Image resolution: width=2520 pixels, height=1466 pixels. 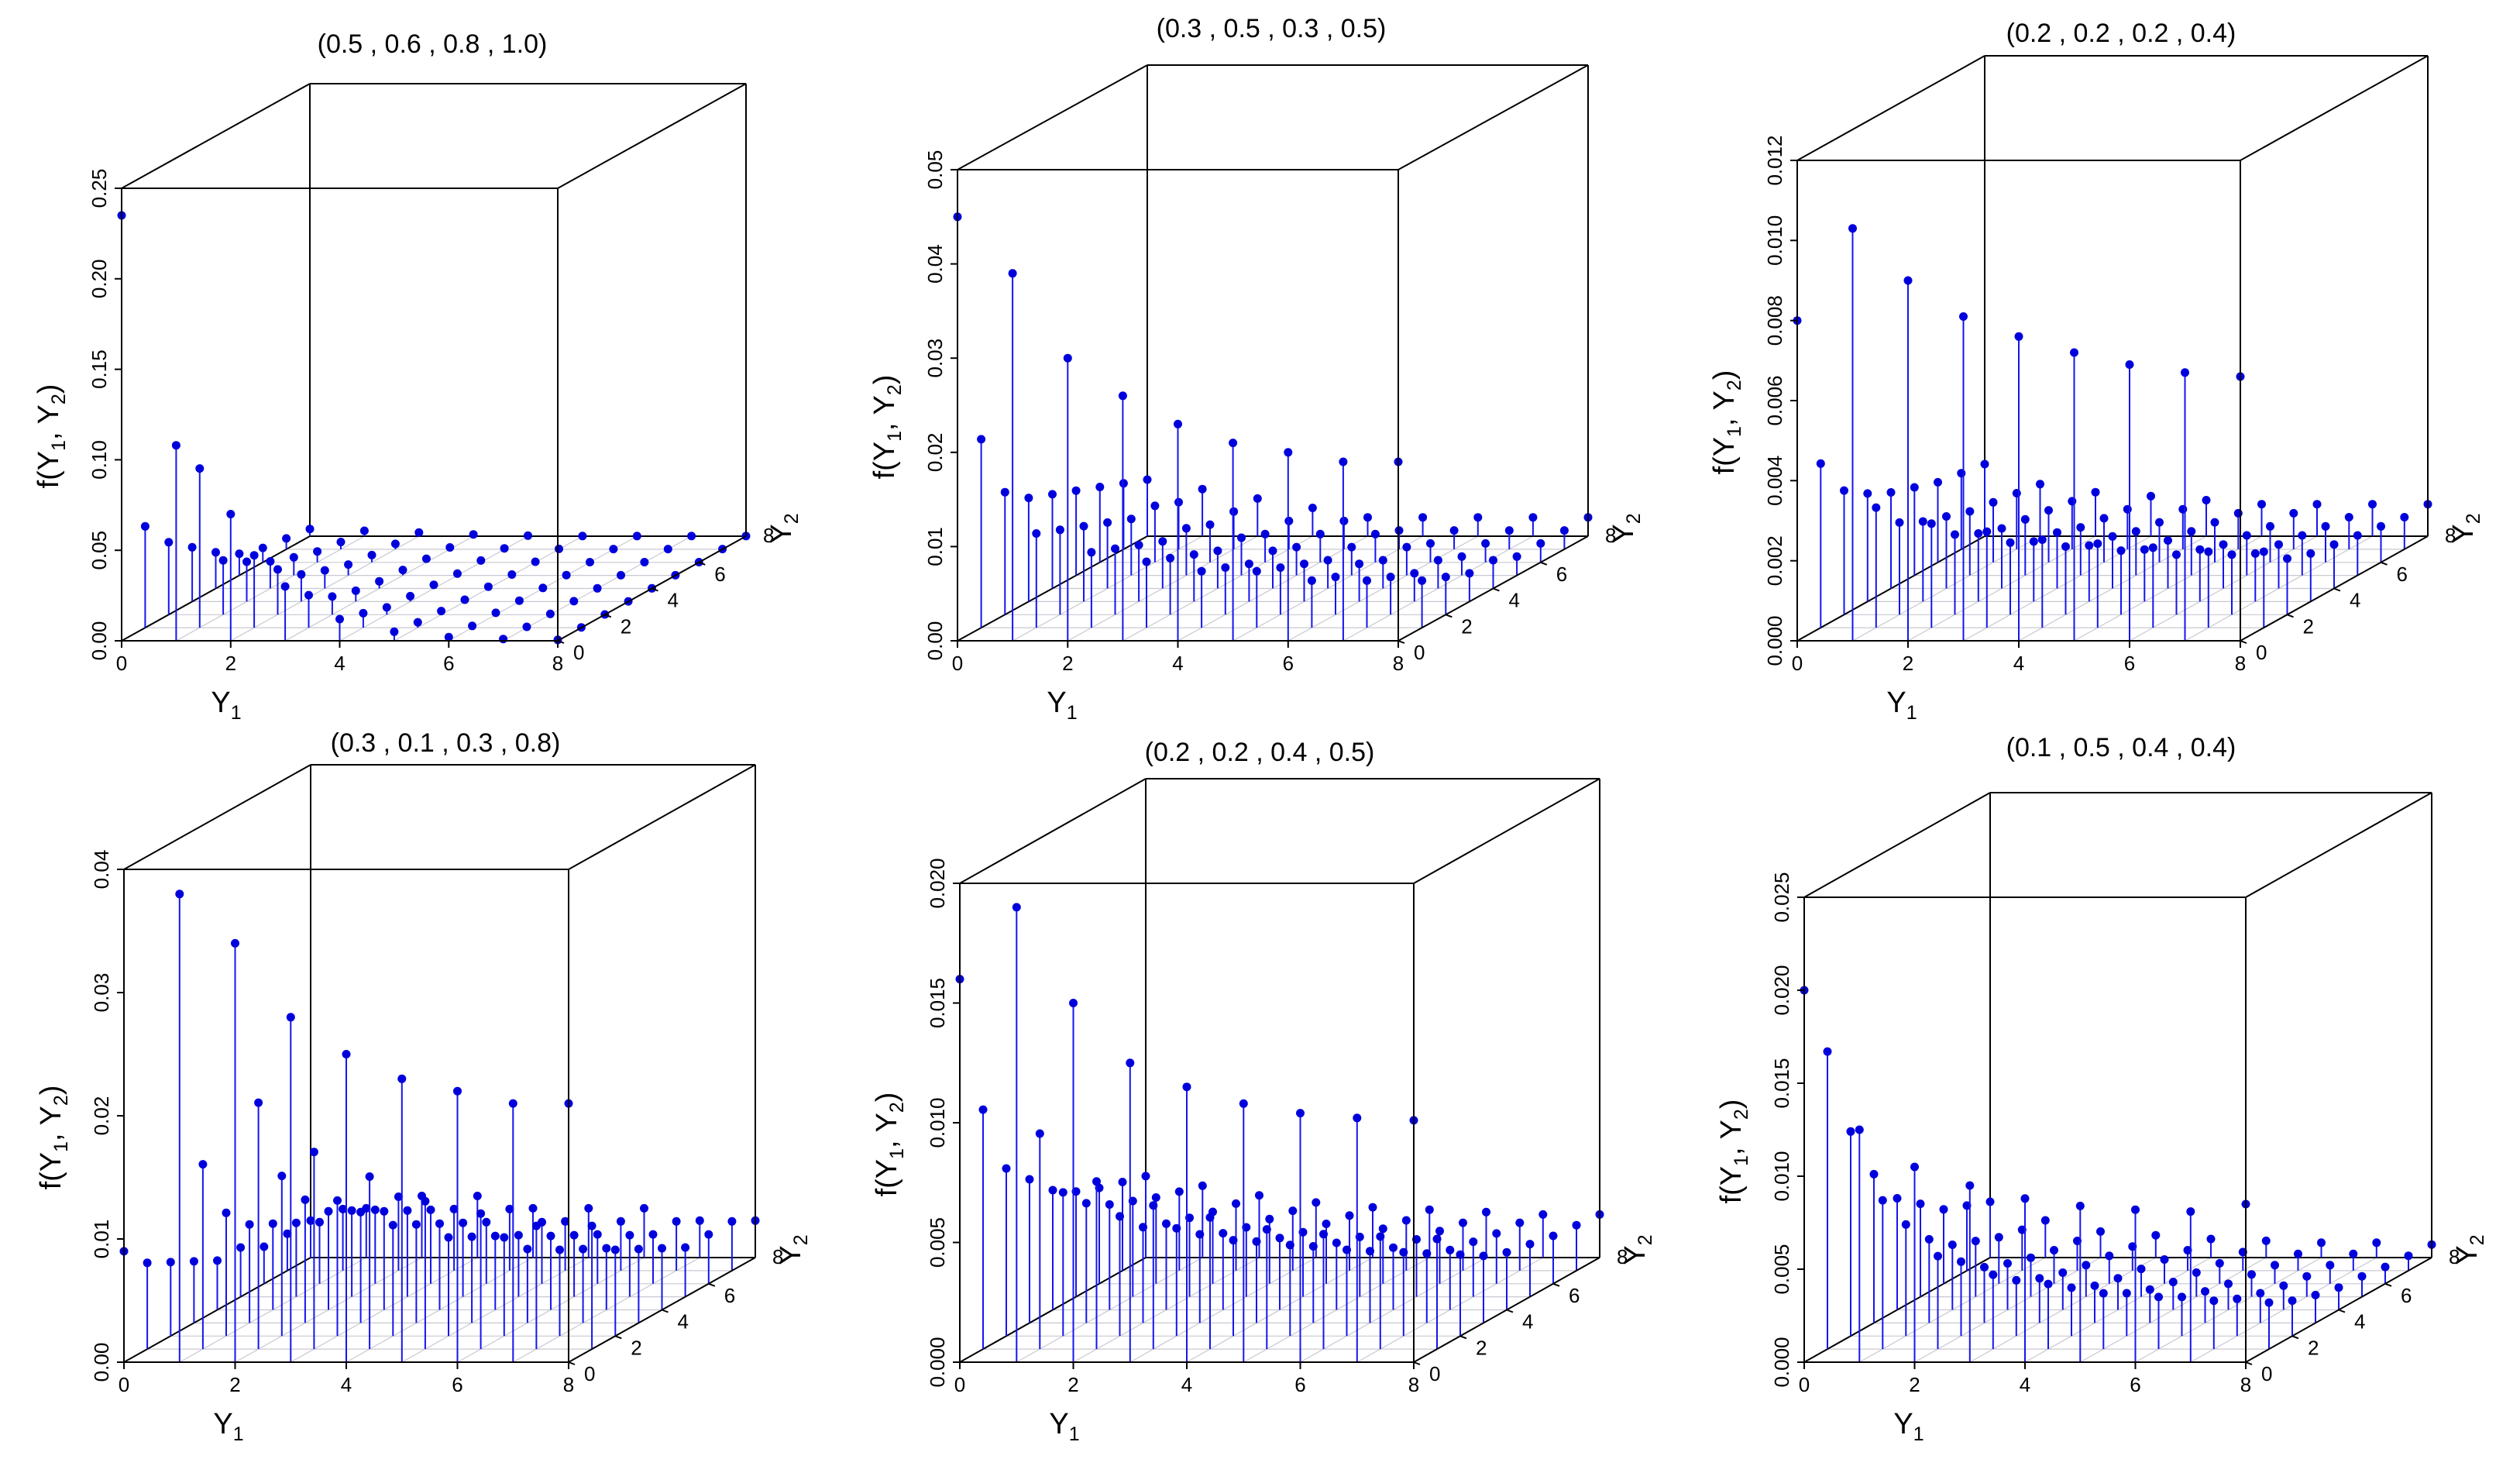 I want to click on z-tick-label: 0.00, so click(x=935, y=641).